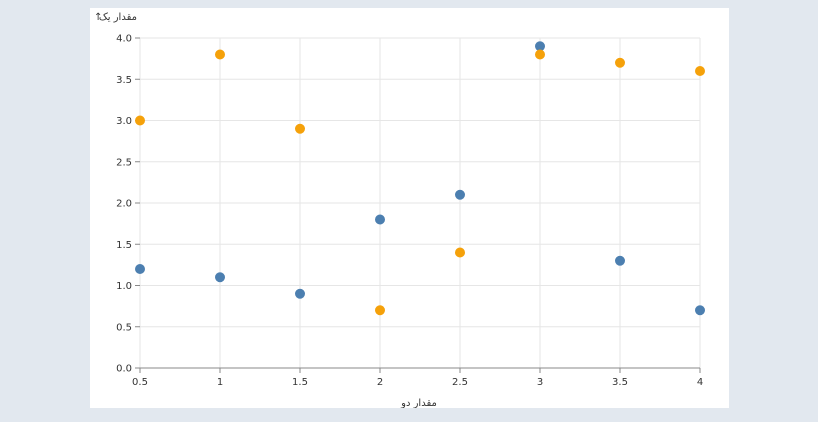  What do you see at coordinates (620, 382) in the screenshot?
I see `x-tick-label: 3.5` at bounding box center [620, 382].